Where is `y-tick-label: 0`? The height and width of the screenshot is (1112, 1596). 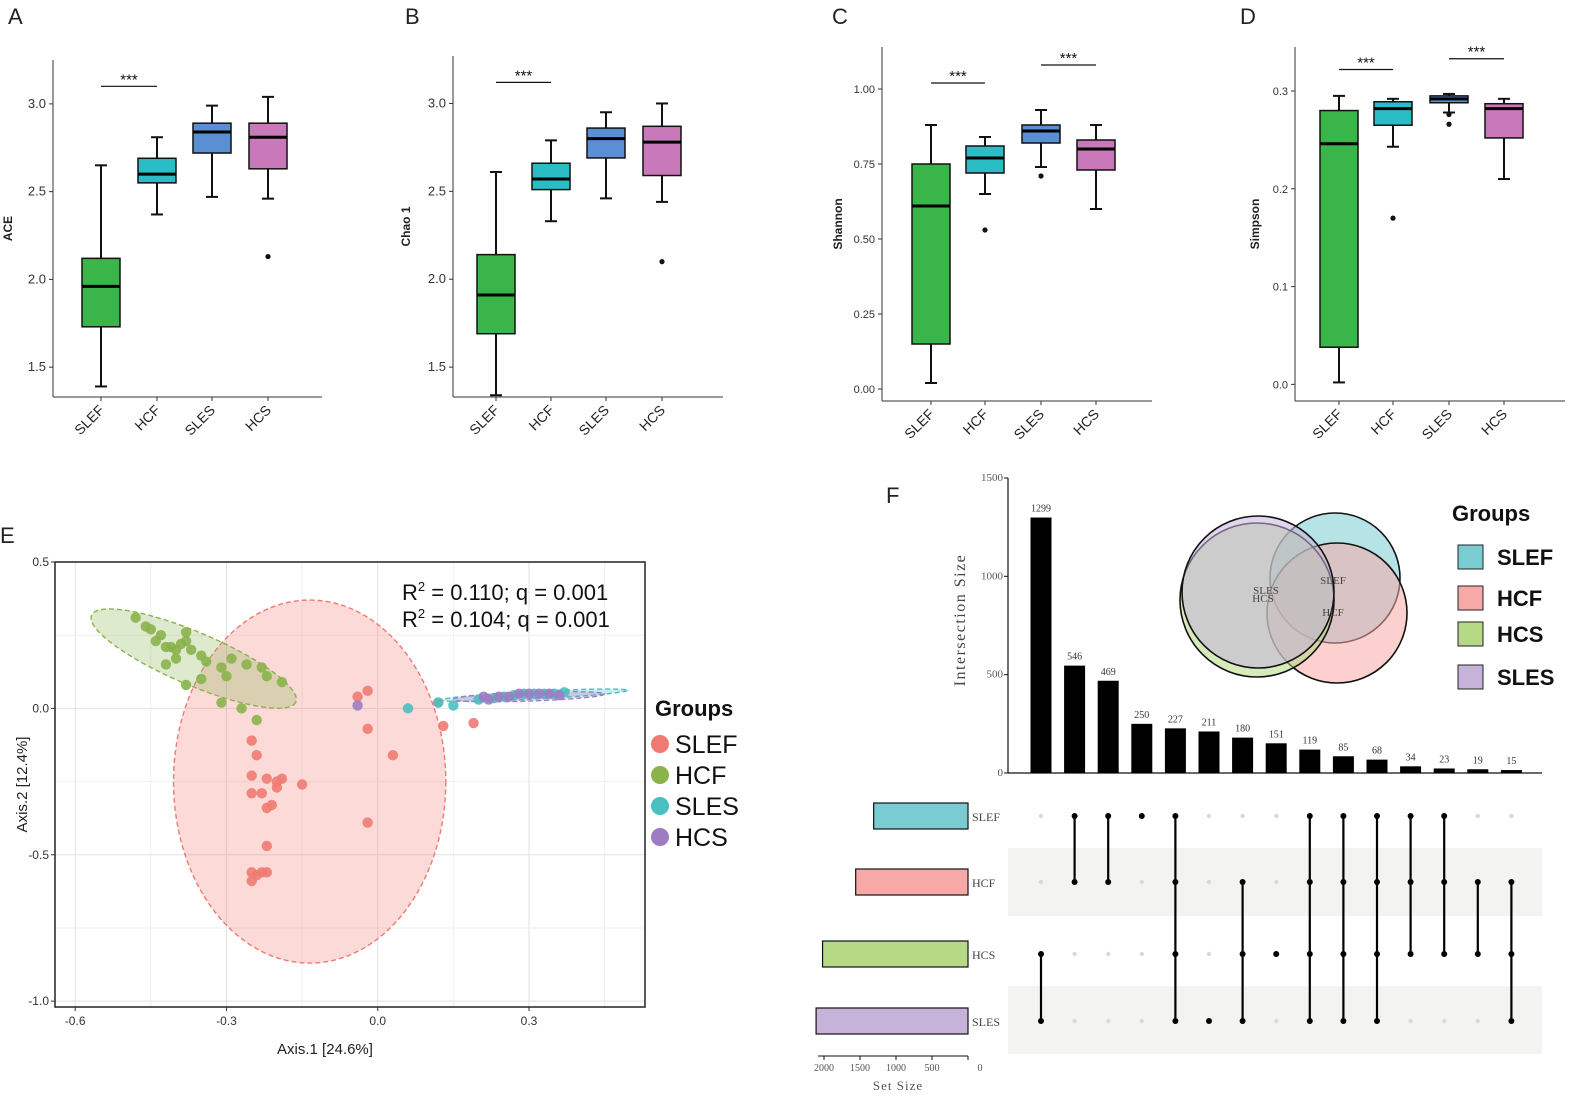
y-tick-label: 0 is located at coordinates (1001, 773).